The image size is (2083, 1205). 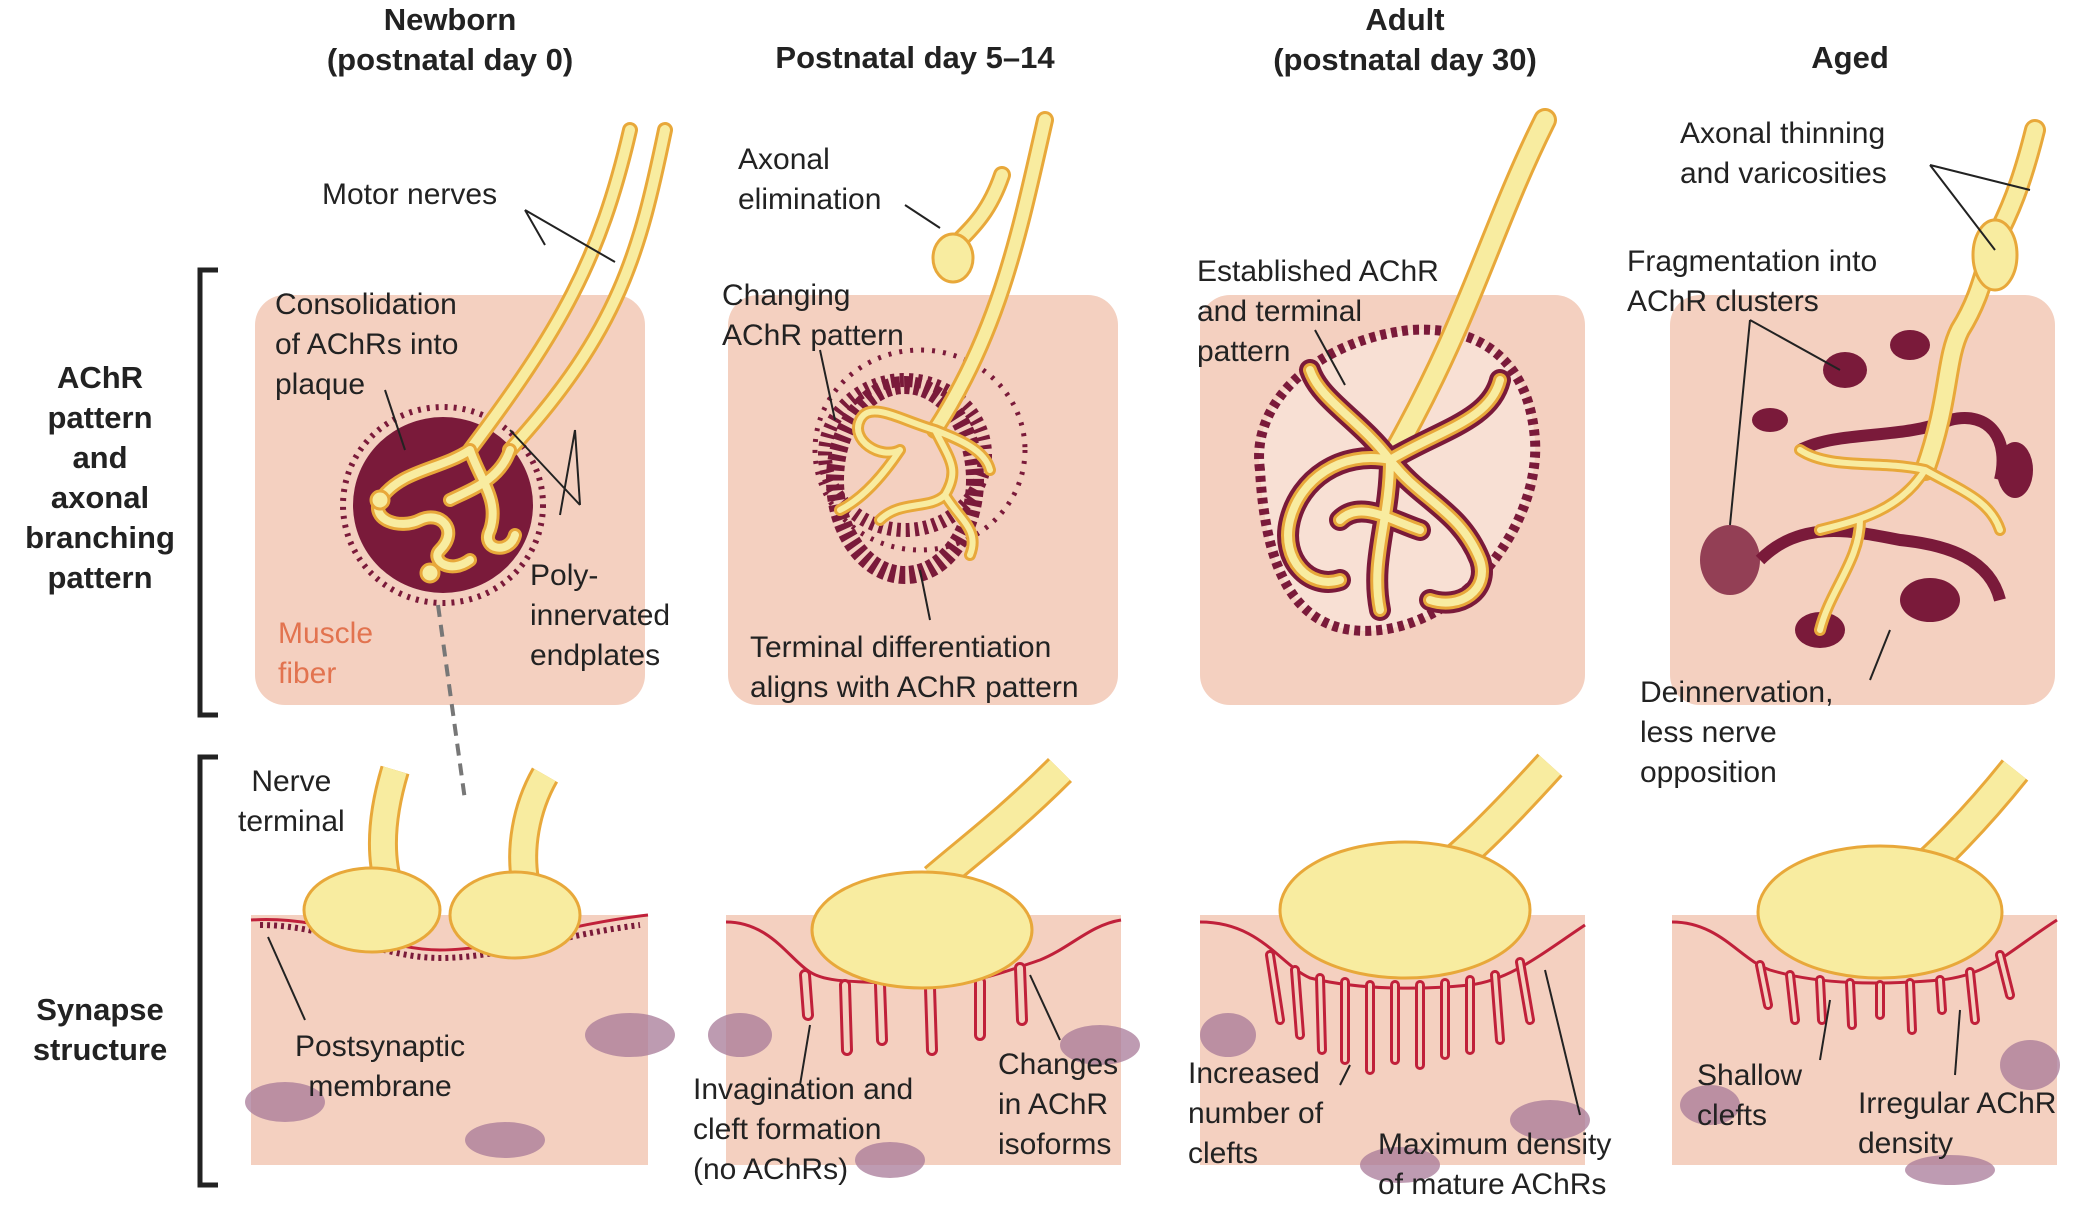 What do you see at coordinates (567, 290) in the screenshot?
I see `newborn-motor-nerves` at bounding box center [567, 290].